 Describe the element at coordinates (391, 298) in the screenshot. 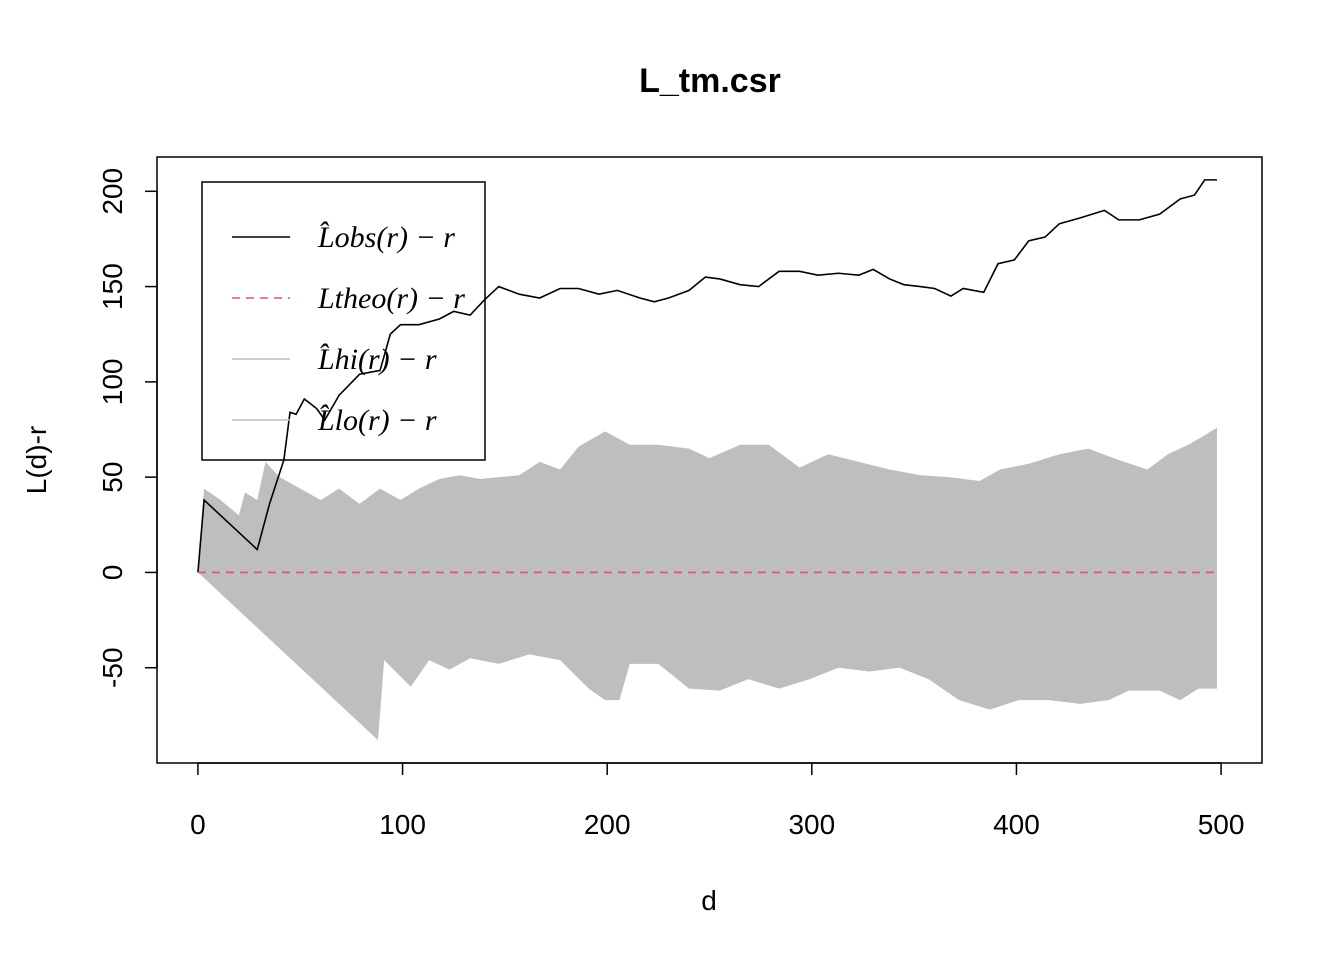

I see `legend-label: Ltheo(r) − r` at that location.